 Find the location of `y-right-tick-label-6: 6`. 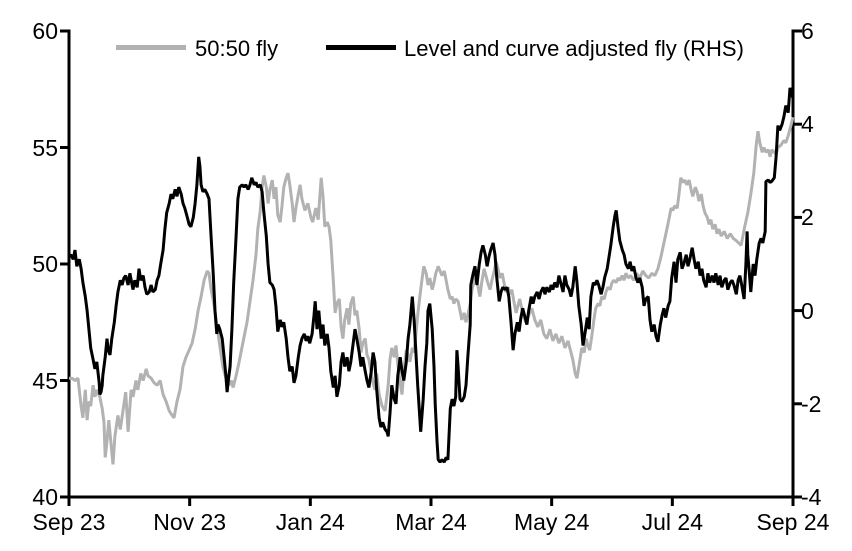

y-right-tick-label-6: 6 is located at coordinates (807, 31).